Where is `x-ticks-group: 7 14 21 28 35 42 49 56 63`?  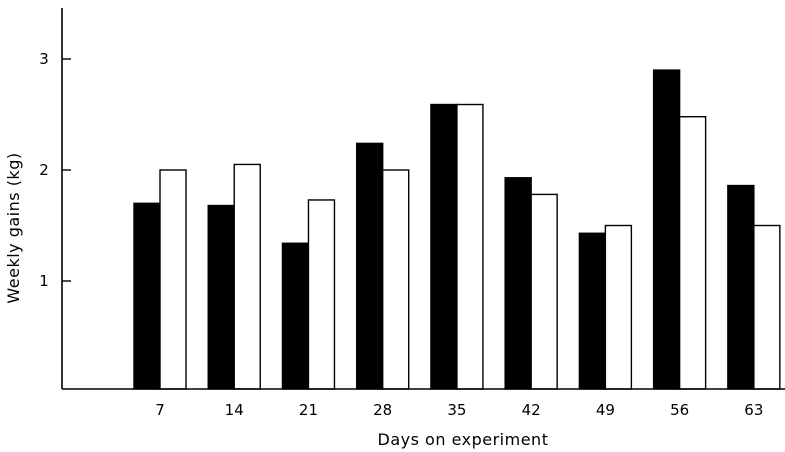 x-ticks-group: 7 14 21 28 35 42 49 56 63 is located at coordinates (459, 410).